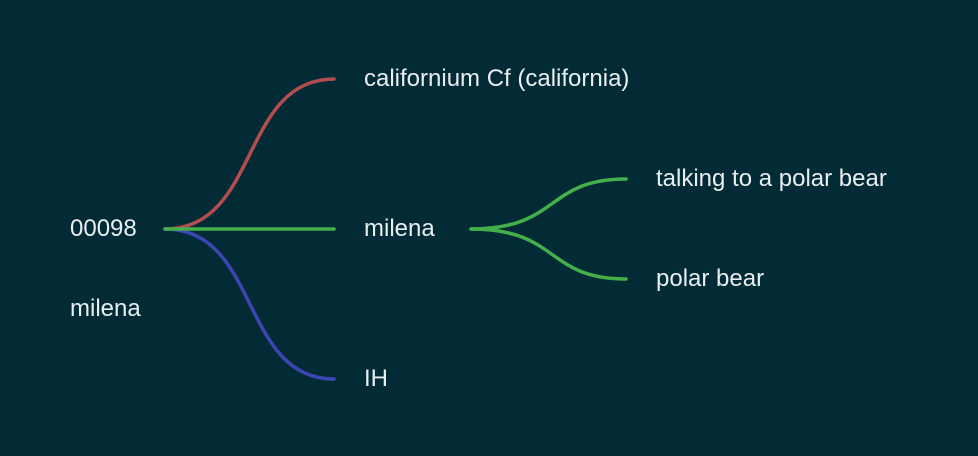 This screenshot has height=456, width=978. What do you see at coordinates (771, 178) in the screenshot?
I see `leaf-node-talking-to-a-polar-bear: talking to a polar bear` at bounding box center [771, 178].